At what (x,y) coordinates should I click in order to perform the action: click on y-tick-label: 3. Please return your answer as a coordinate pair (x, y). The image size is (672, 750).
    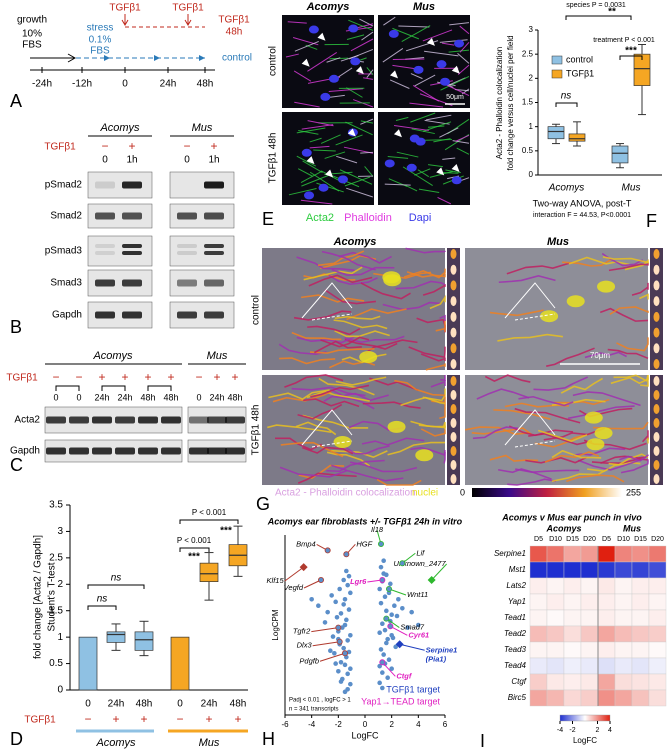
    Looking at the image, I should click on (531, 29).